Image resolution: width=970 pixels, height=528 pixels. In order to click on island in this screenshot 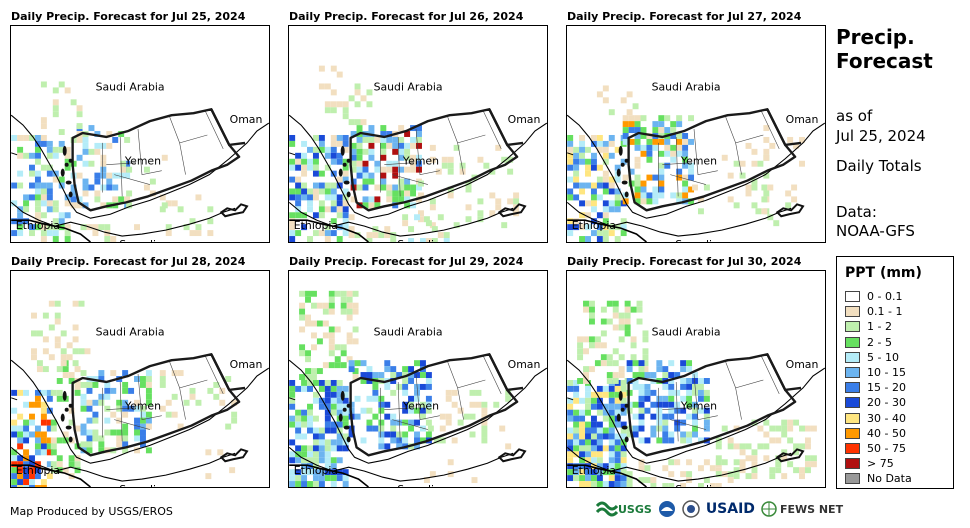, I will do `click(340, 172)`.